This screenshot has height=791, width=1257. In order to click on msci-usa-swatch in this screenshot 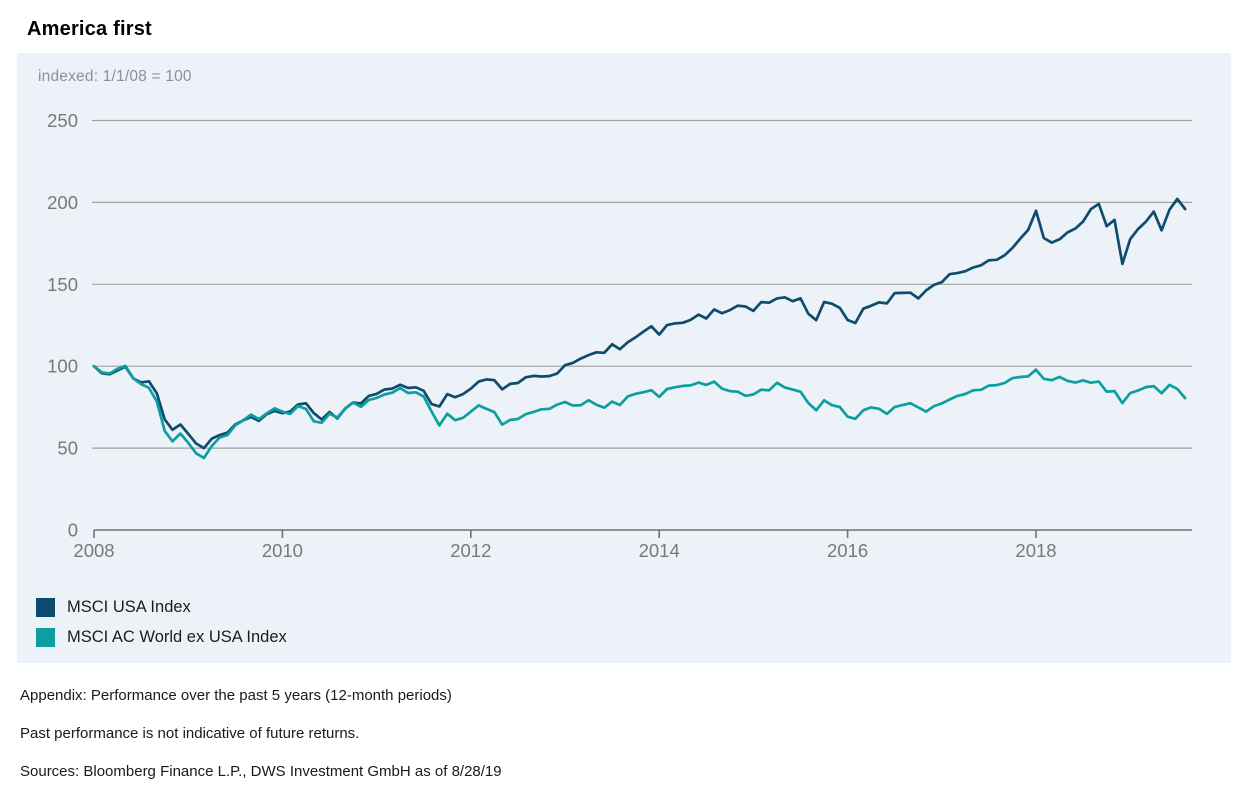, I will do `click(45, 607)`.